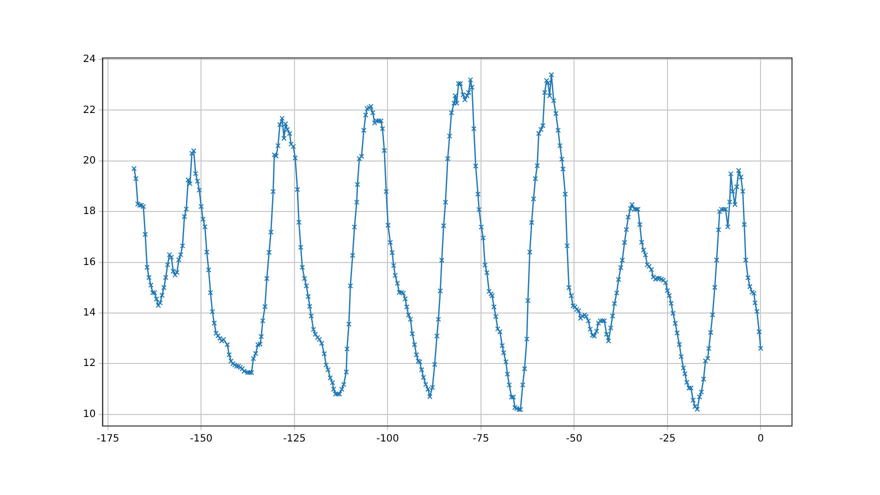 This screenshot has height=495, width=880. Describe the element at coordinates (201, 439) in the screenshot. I see `x-tick-label: -150` at that location.